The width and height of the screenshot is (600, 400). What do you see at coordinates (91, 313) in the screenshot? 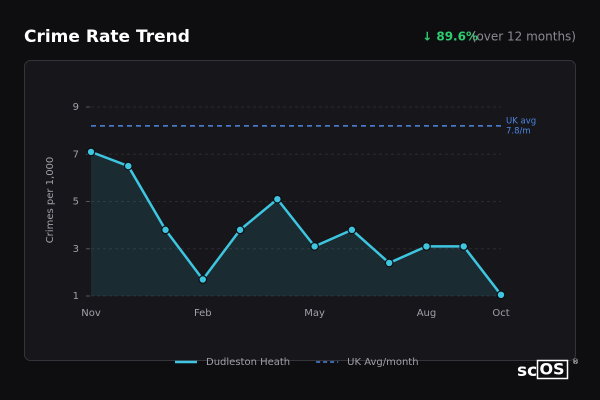
I see `x-tick-label: Nov` at bounding box center [91, 313].